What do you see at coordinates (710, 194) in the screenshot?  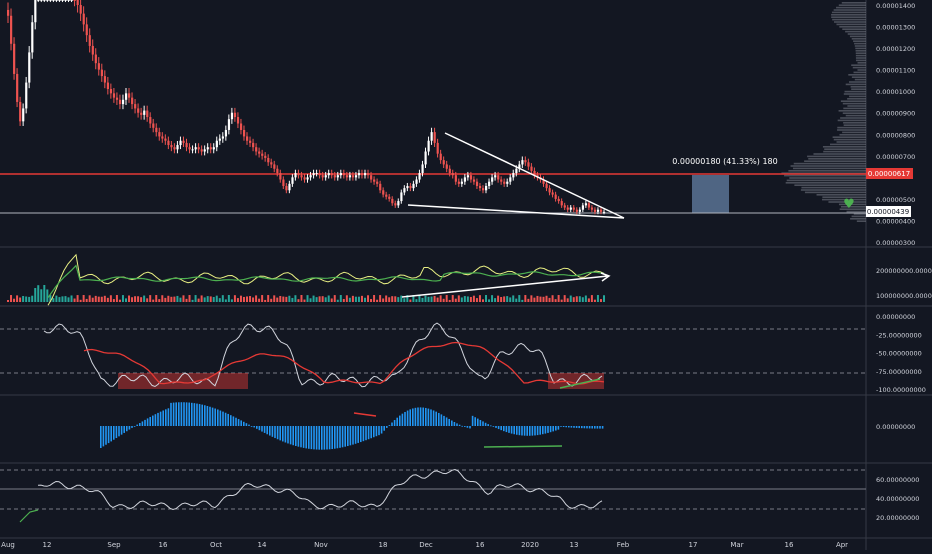 I see `measure-box` at bounding box center [710, 194].